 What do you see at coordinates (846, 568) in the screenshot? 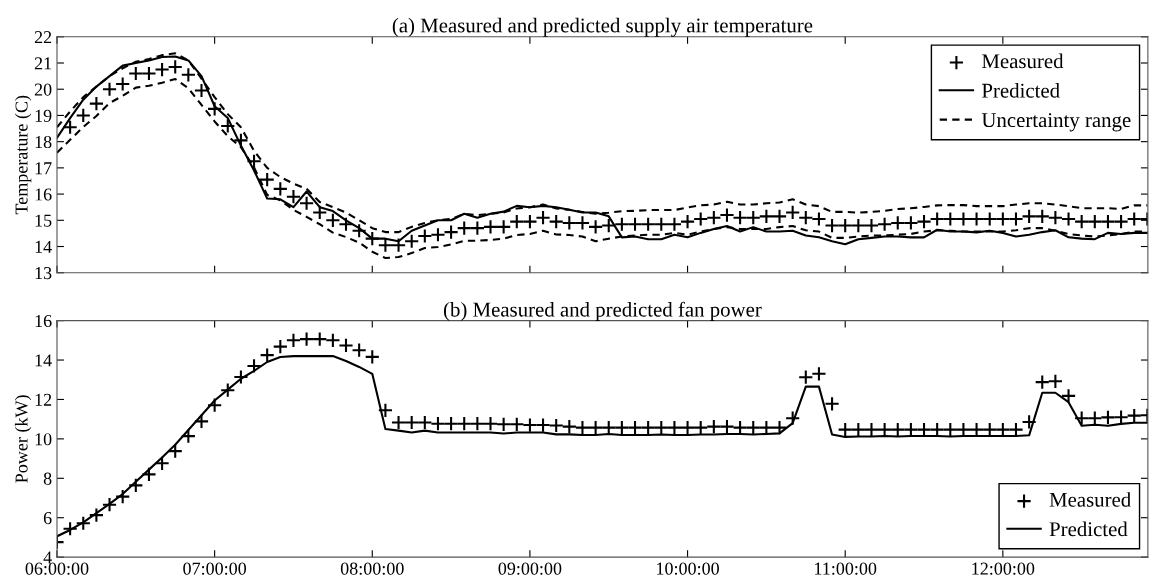
I see `x-tick-label: 11:00:00` at bounding box center [846, 568].